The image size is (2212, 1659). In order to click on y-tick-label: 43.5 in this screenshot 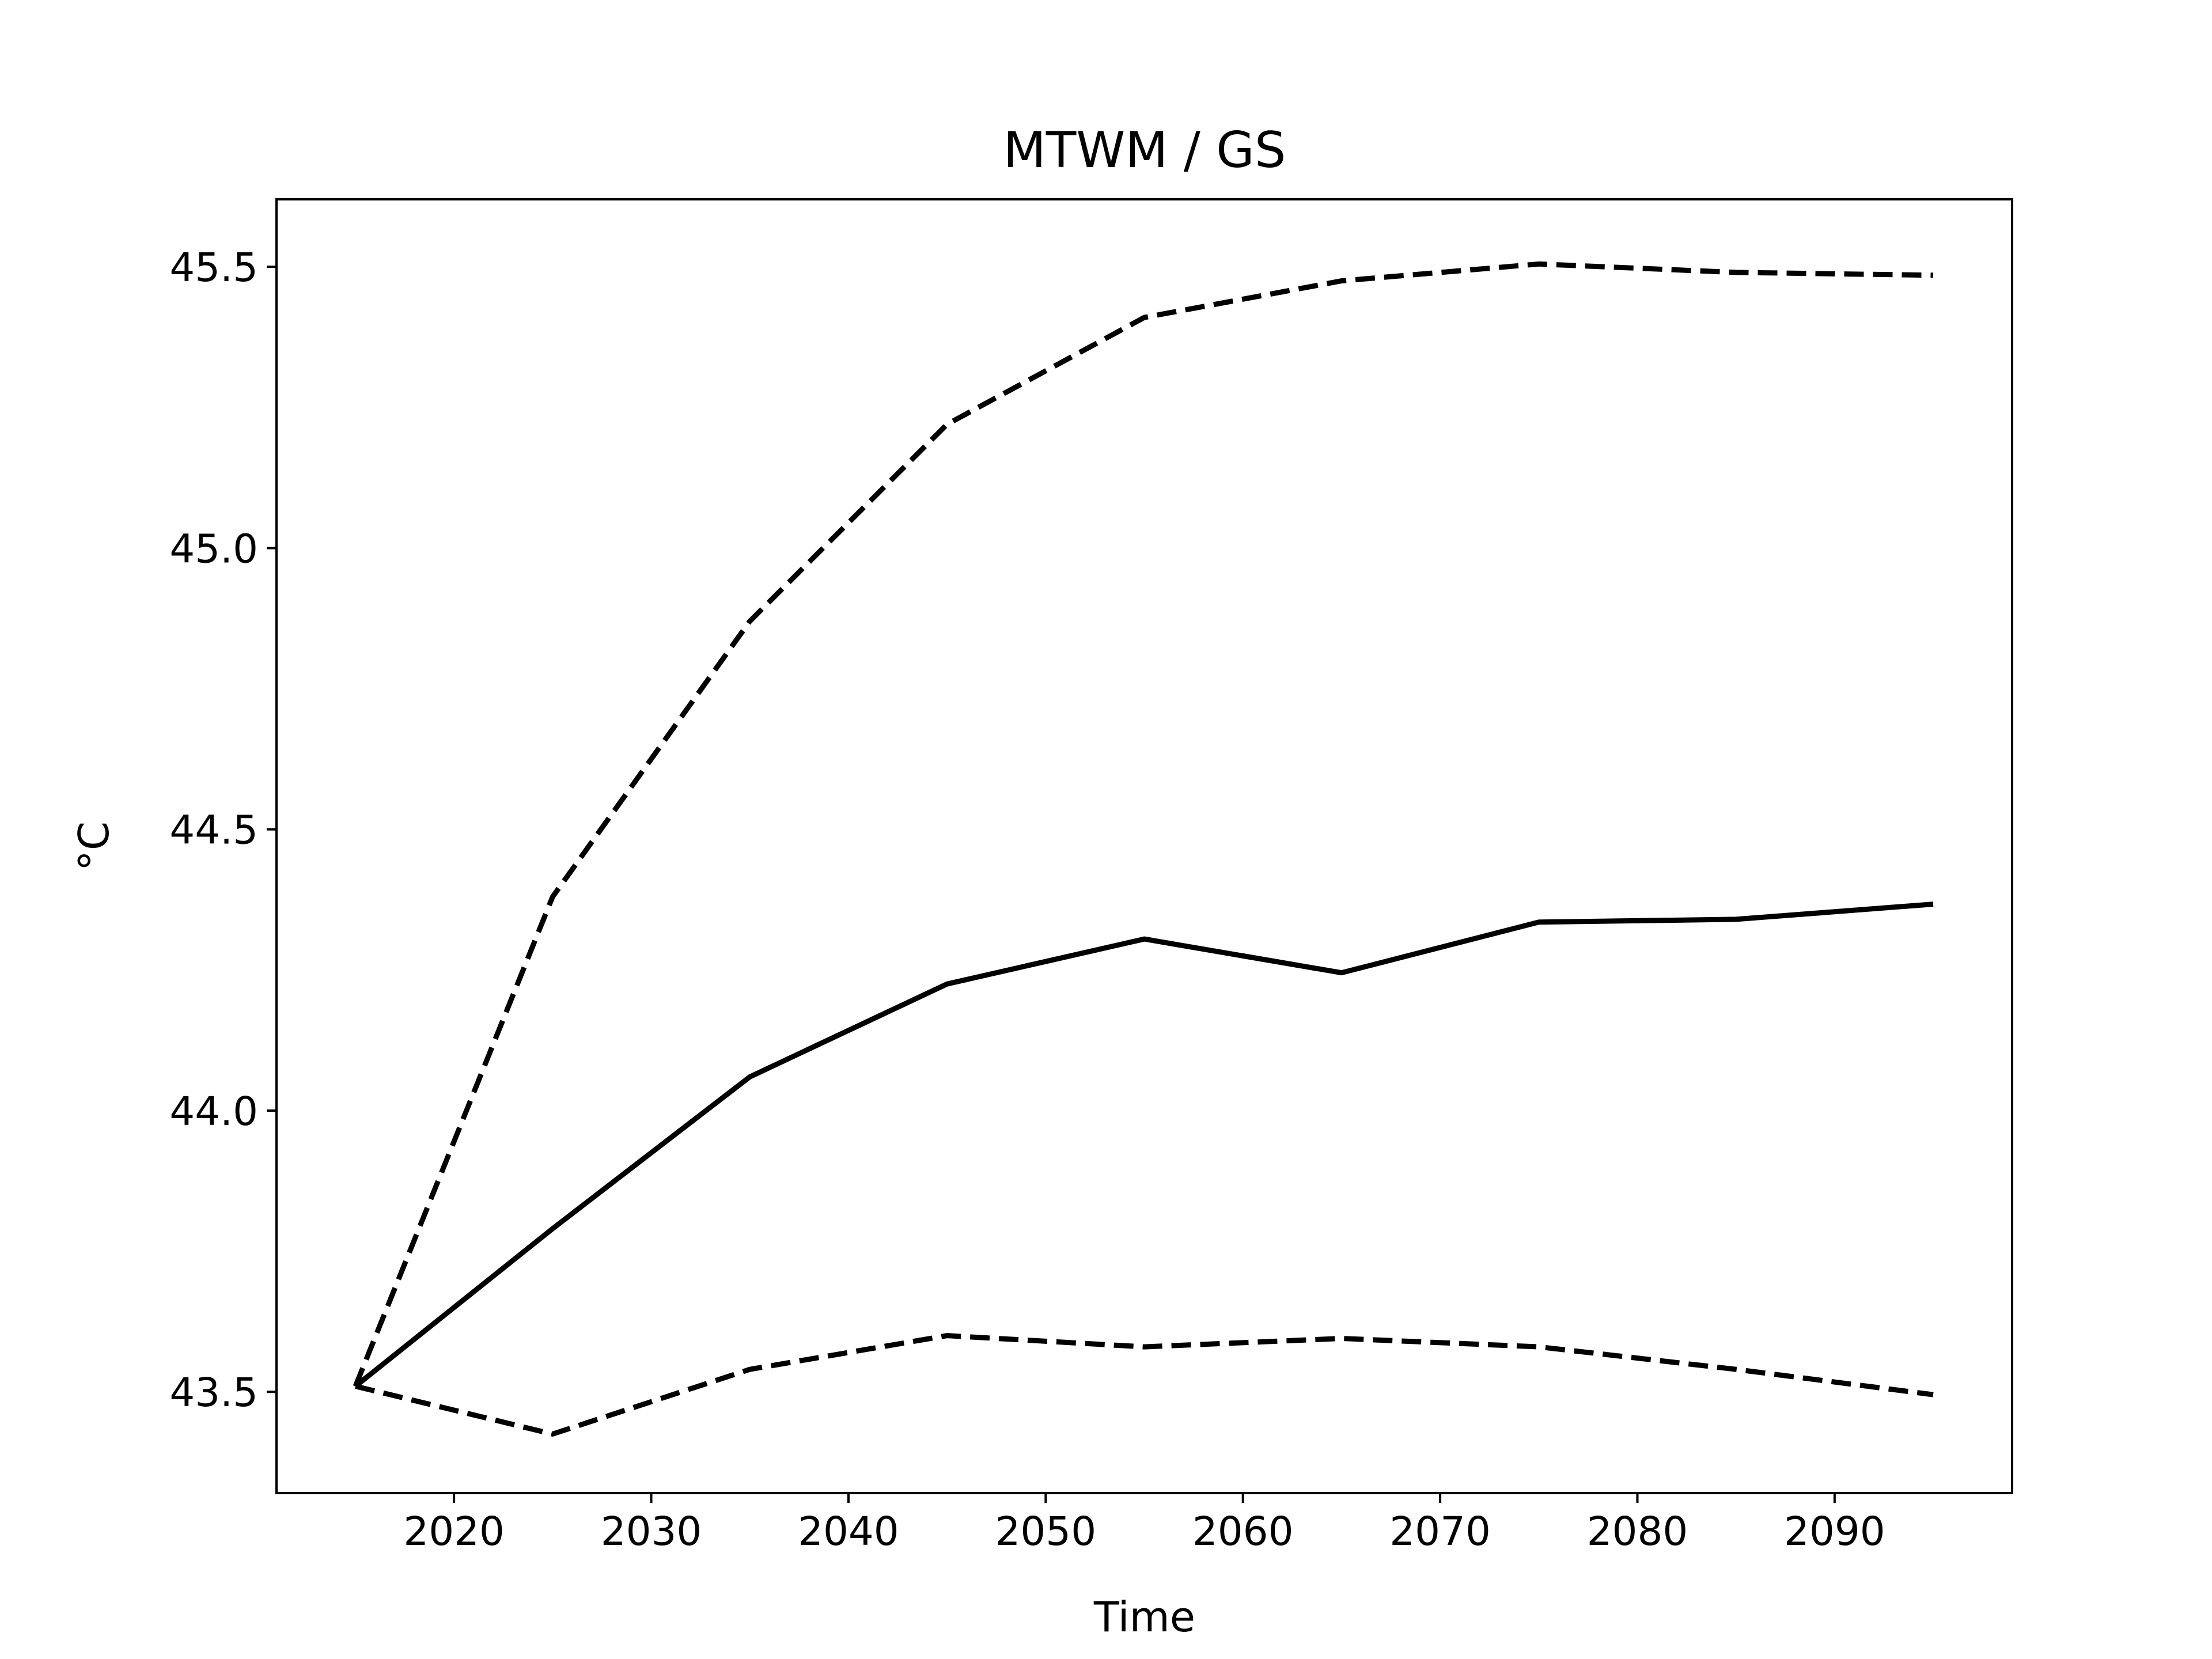, I will do `click(213, 1393)`.